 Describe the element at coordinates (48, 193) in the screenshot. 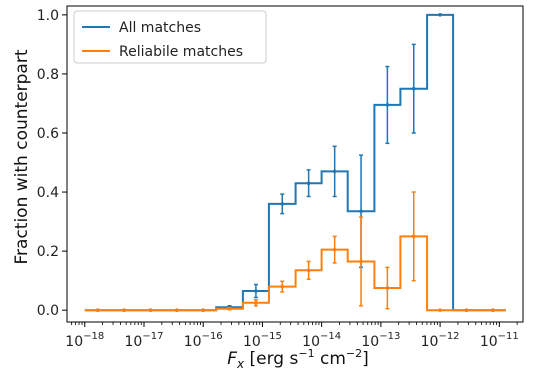

I see `y-tick-label: 0.4` at that location.